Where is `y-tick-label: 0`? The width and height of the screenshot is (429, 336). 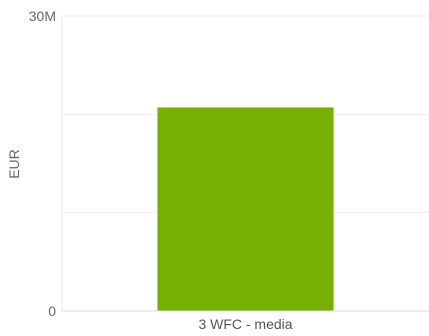
y-tick-label: 0 is located at coordinates (52, 311).